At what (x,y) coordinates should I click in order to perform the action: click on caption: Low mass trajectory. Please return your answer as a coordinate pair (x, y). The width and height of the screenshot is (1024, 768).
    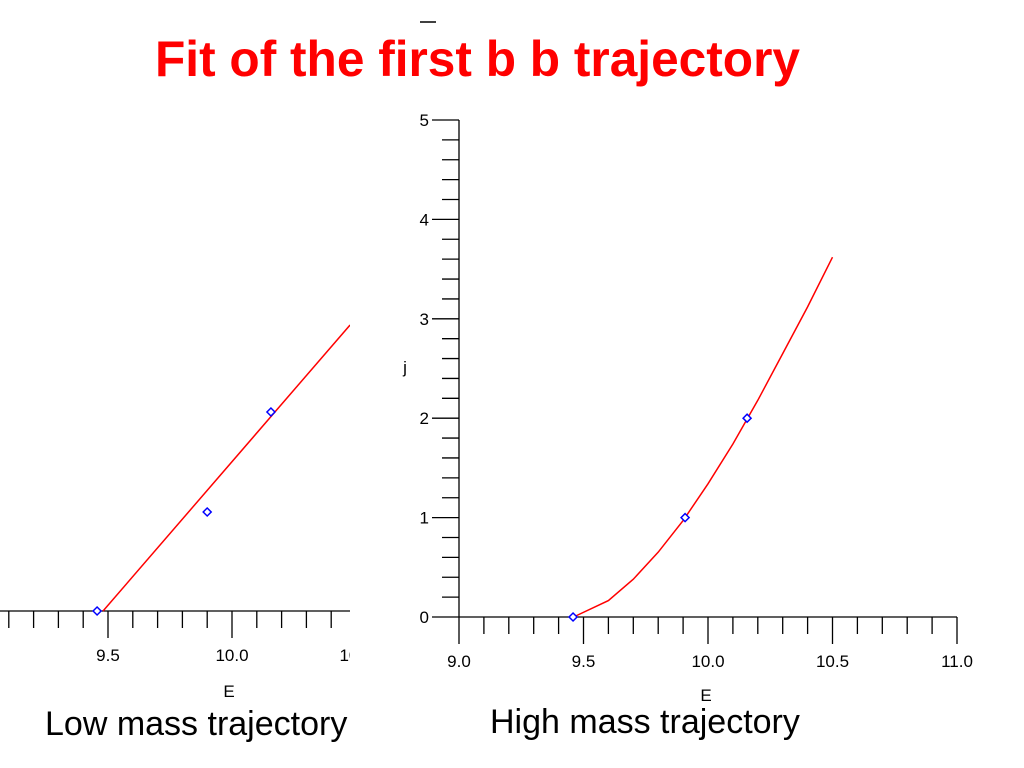
    Looking at the image, I should click on (196, 724).